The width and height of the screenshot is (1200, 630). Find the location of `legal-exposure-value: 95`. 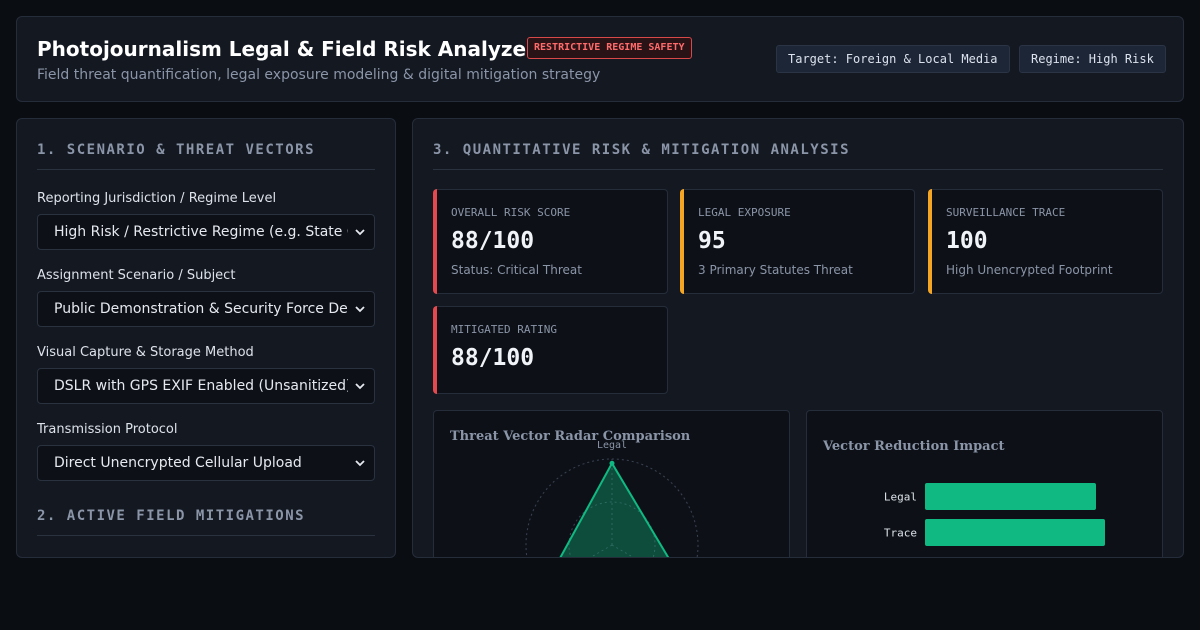

legal-exposure-value: 95 is located at coordinates (712, 241).